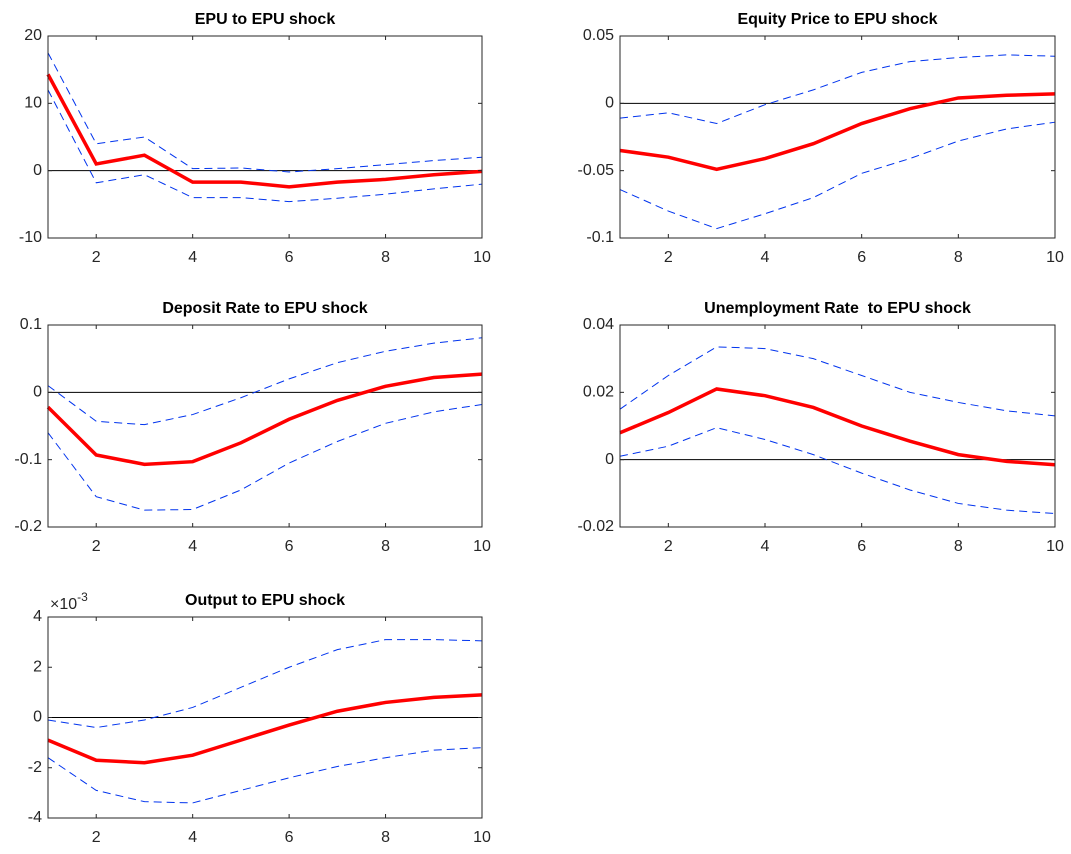  Describe the element at coordinates (837, 308) in the screenshot. I see `subplot-title: Unemployment Rate to EPU shock` at that location.